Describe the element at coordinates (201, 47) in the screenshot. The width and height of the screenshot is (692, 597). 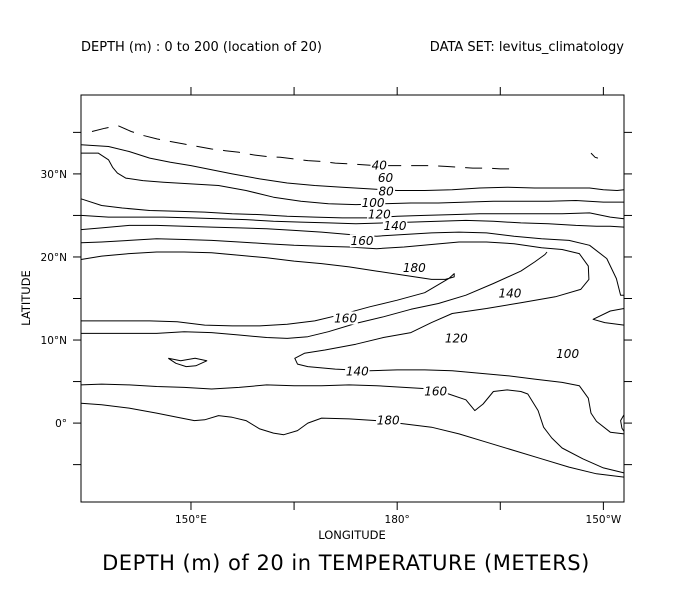
I see `dataset-depth-header: DEPTH (m) : 0 to 200 (location of 20)` at that location.